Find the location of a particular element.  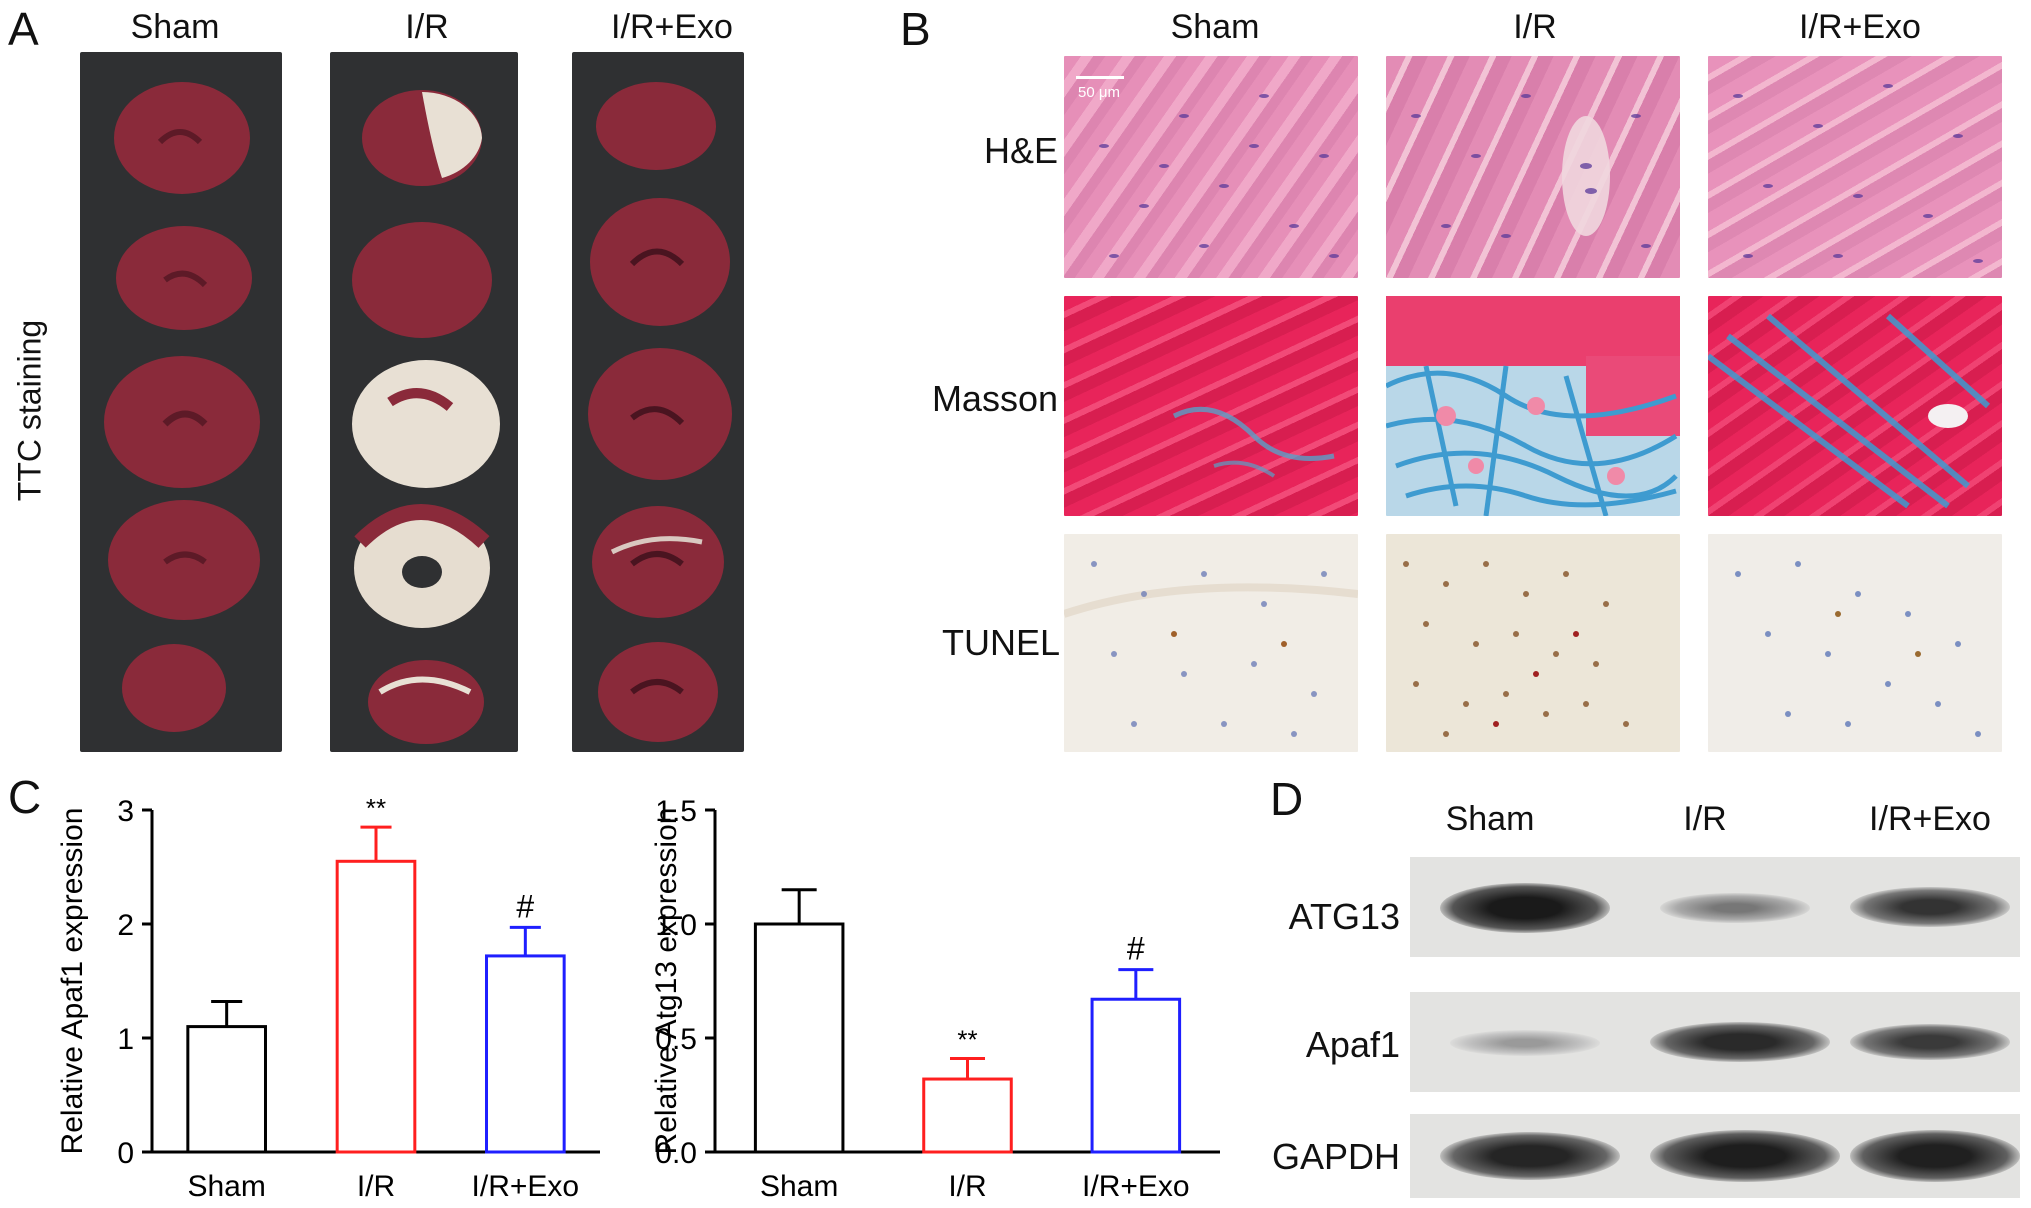

masson-image-ir-exo is located at coordinates (1855, 406).